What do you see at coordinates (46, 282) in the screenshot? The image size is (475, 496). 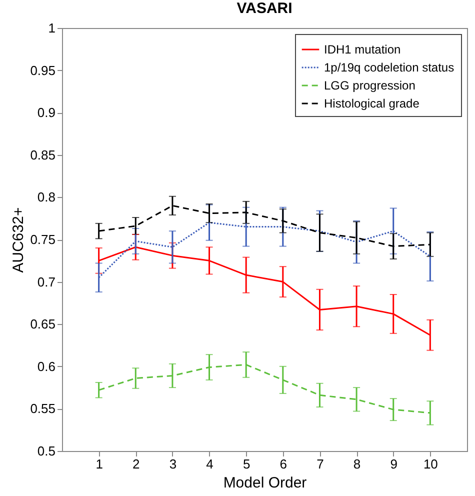 I see `y-tick-label: 0.7` at bounding box center [46, 282].